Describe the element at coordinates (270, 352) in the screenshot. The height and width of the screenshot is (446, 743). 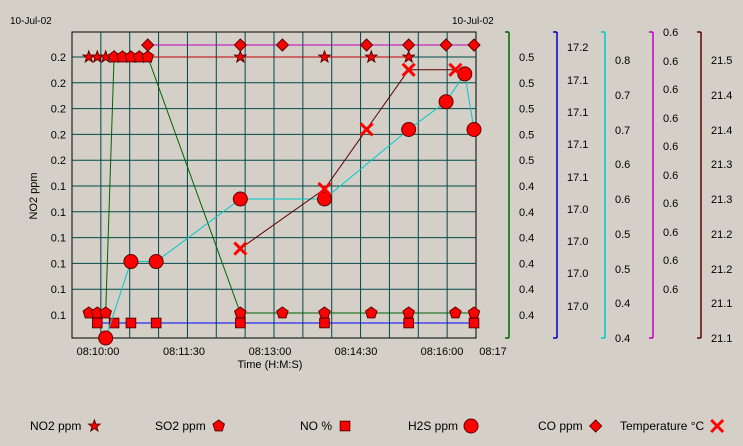
I see `x-tick-label: 08:13:00` at that location.